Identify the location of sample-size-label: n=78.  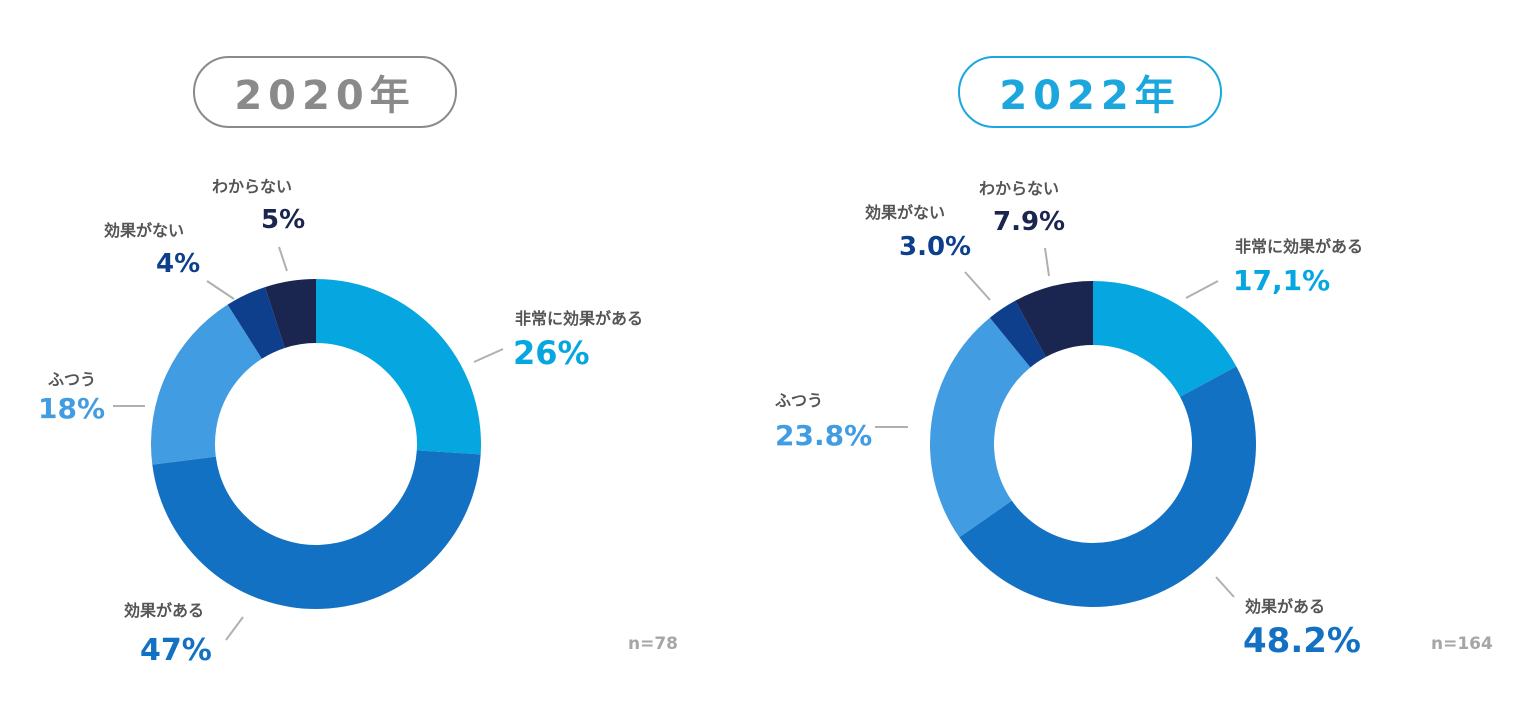
(653, 644).